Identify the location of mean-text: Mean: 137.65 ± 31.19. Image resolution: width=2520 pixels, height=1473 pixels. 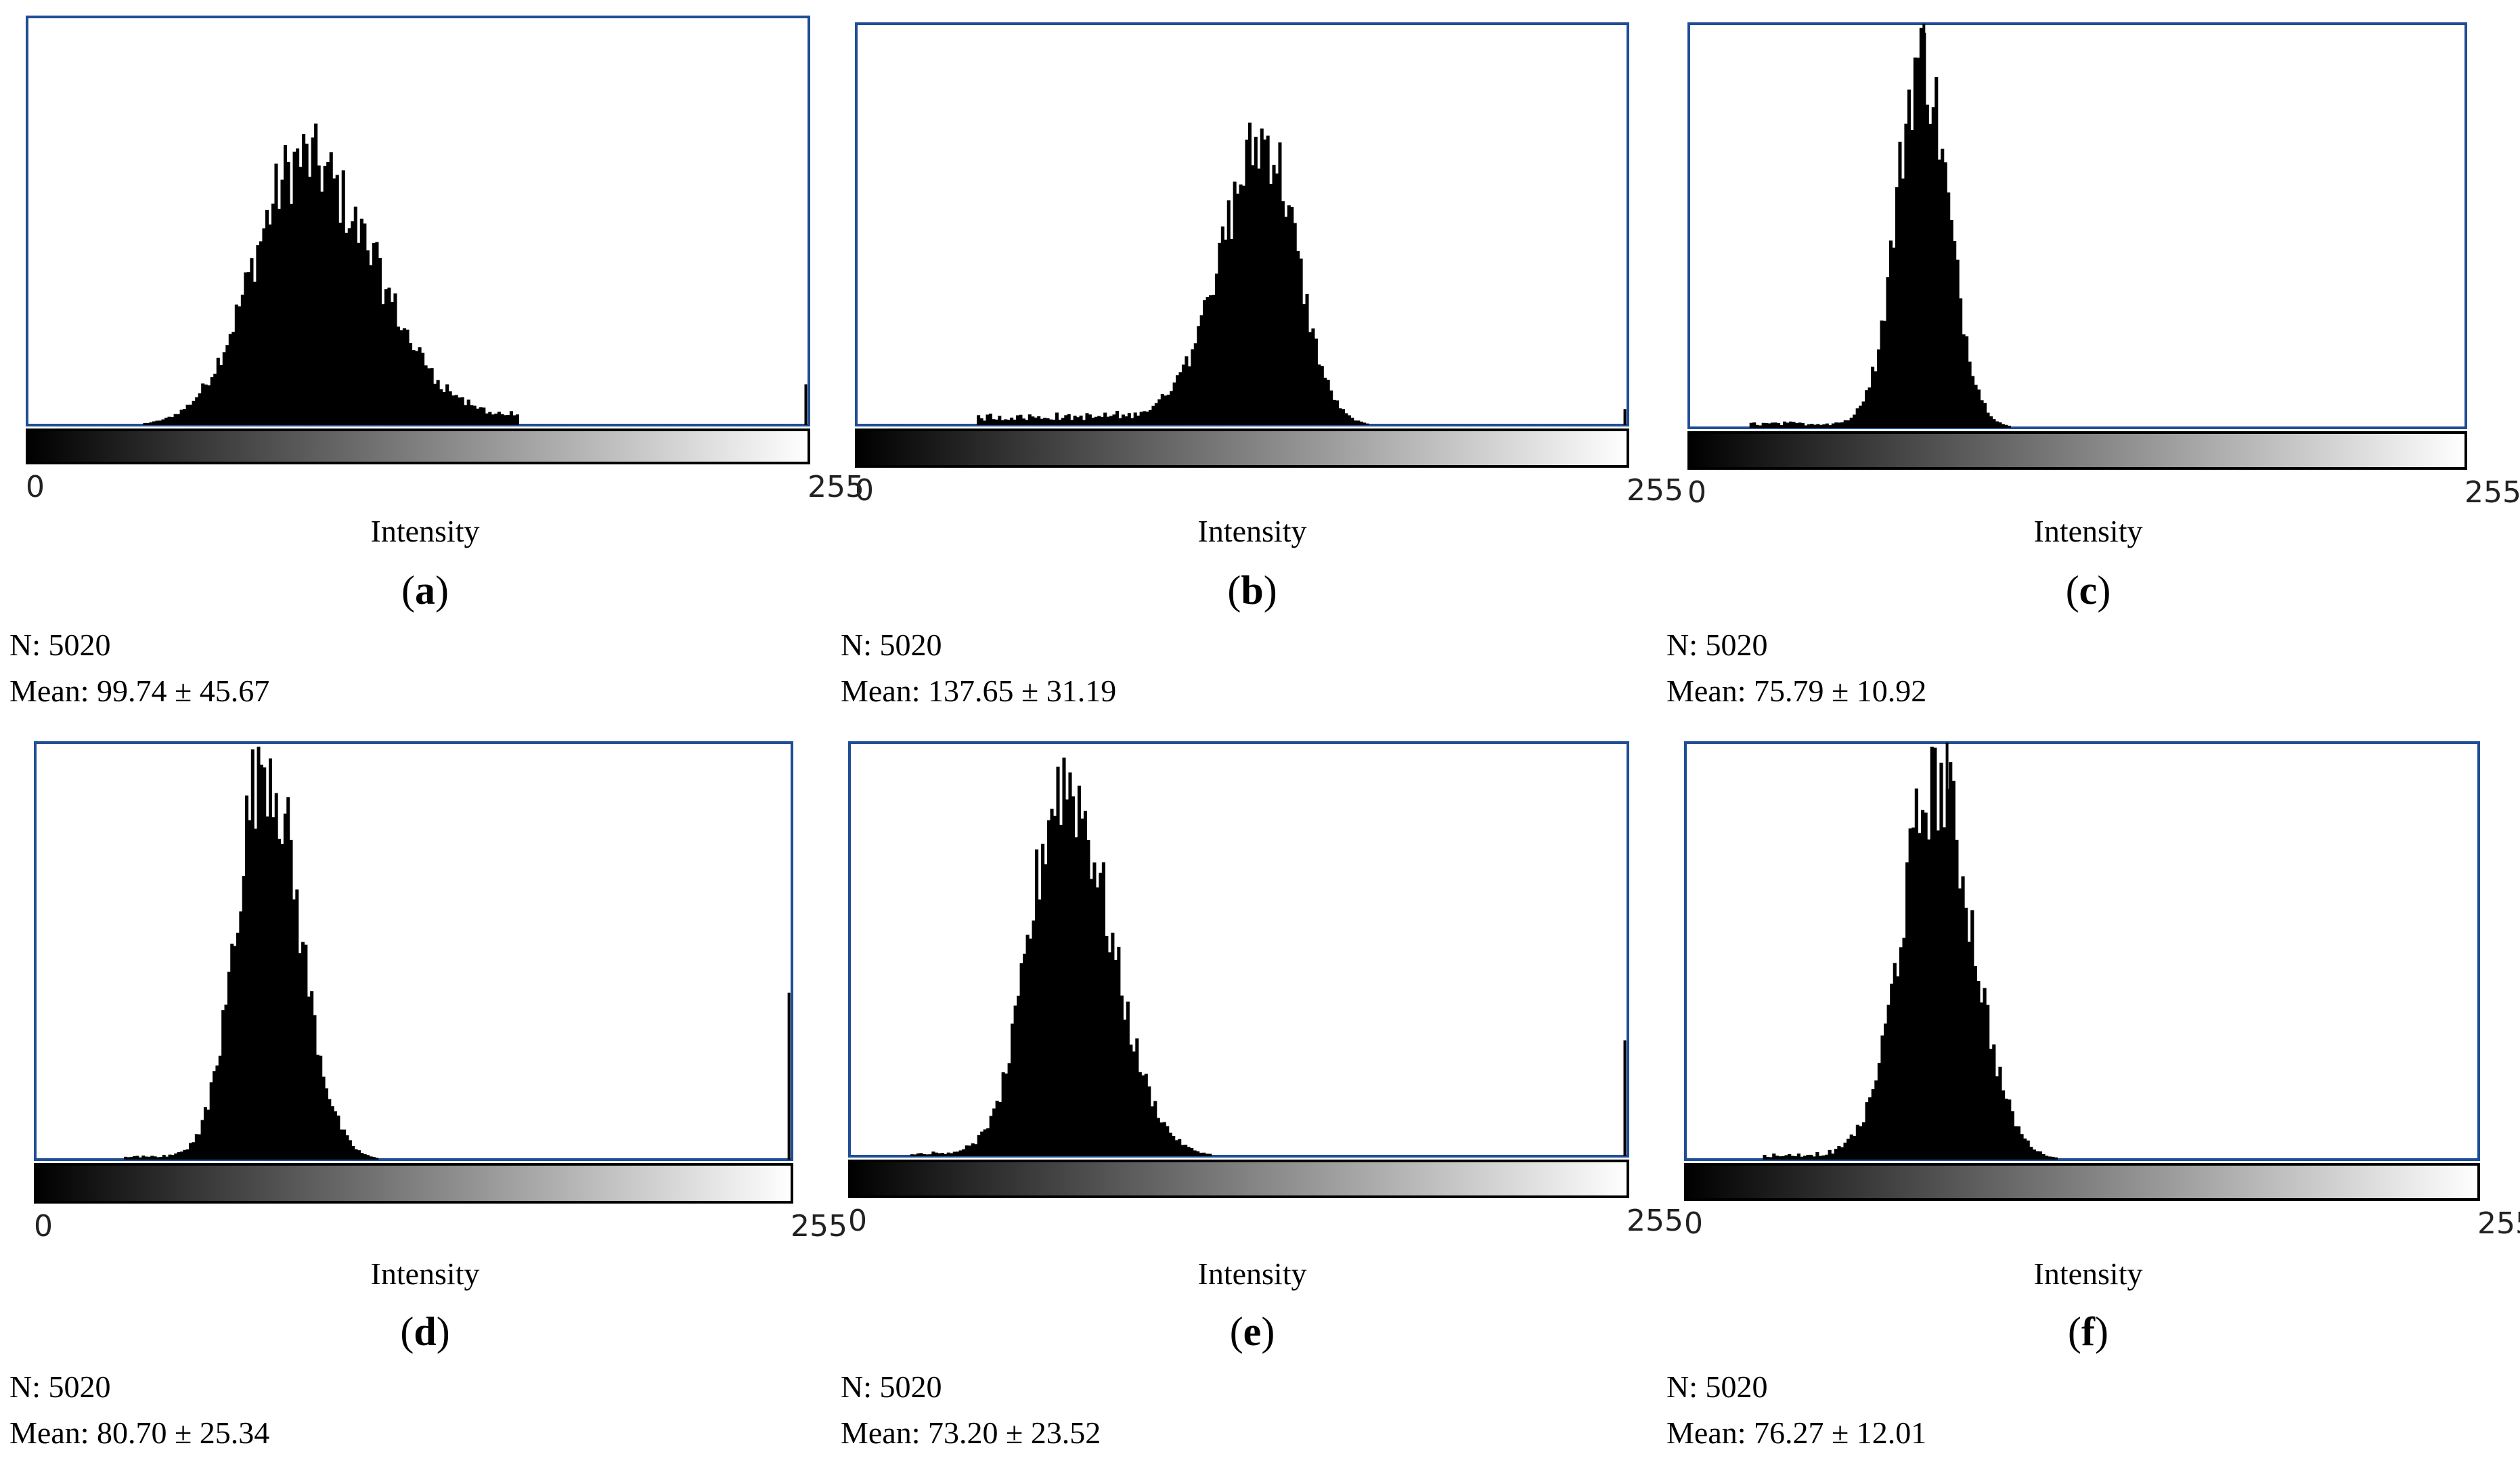
(979, 691).